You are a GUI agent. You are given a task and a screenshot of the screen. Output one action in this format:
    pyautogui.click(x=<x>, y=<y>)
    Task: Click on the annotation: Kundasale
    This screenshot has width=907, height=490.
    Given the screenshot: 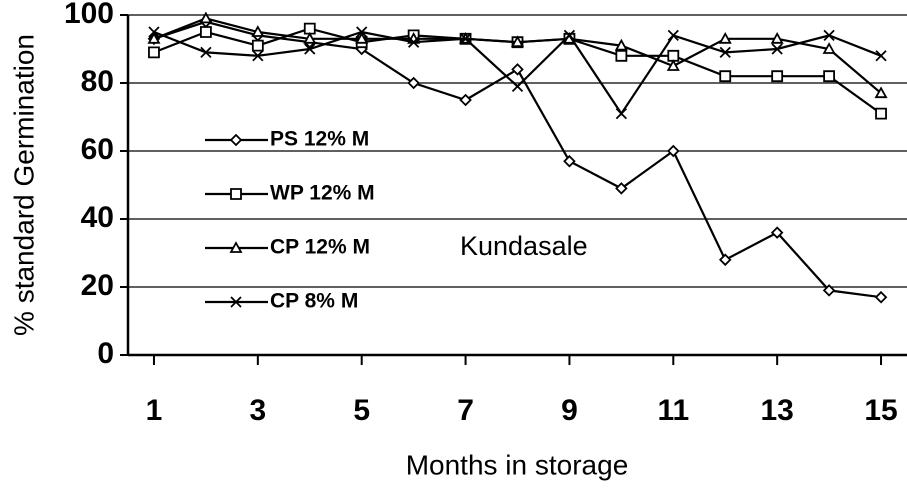 What is the action you would take?
    pyautogui.click(x=524, y=246)
    